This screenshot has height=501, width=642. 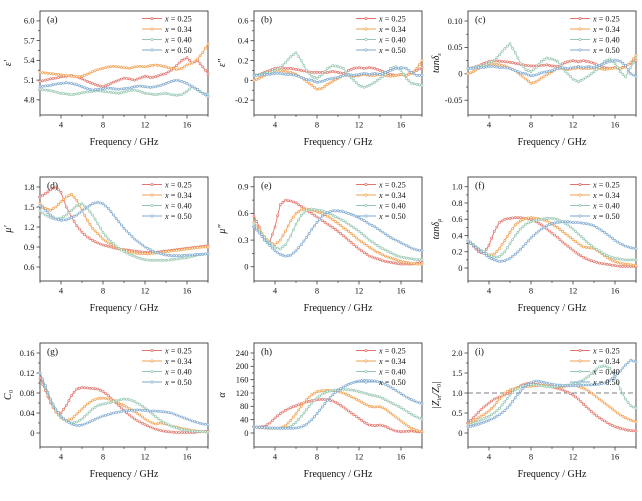 I want to click on y-tick-label: 0, so click(x=460, y=268).